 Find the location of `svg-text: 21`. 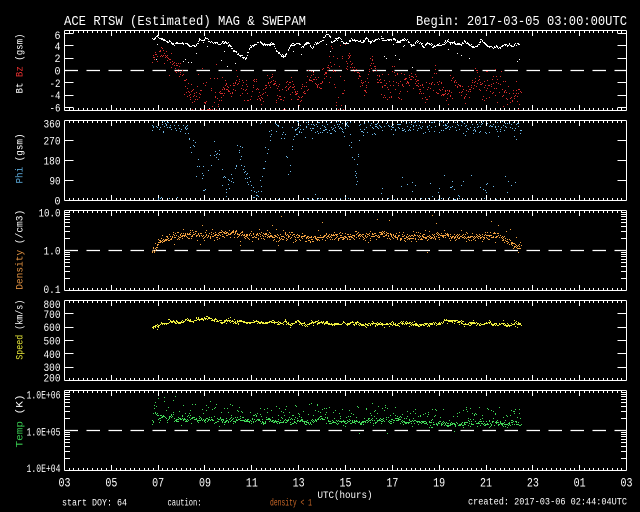

svg-text: 21 is located at coordinates (486, 483).